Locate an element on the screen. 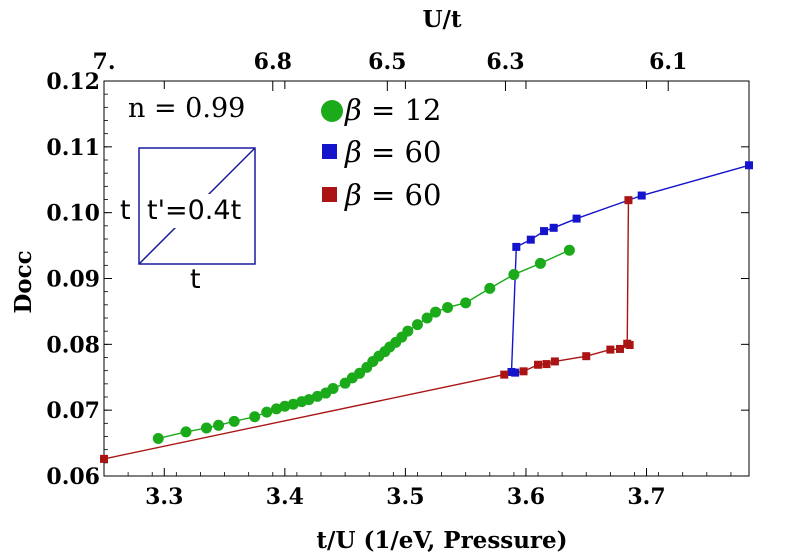 The width and height of the screenshot is (789, 557). y-tick-label: 0.11 is located at coordinates (73, 148).